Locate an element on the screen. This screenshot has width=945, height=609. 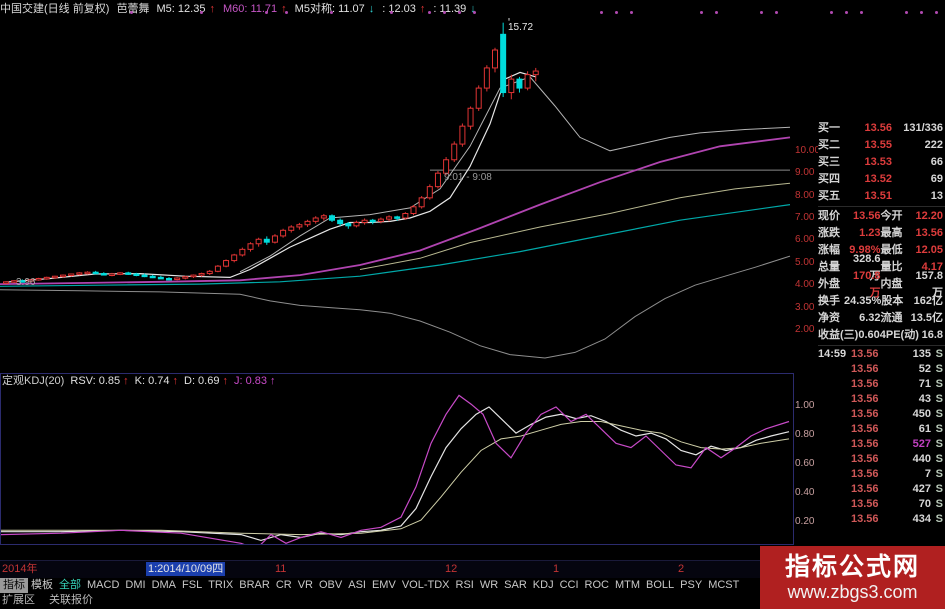
info-row: 净资 6.32 流通 13.5亿 is located at coordinates (881, 318).